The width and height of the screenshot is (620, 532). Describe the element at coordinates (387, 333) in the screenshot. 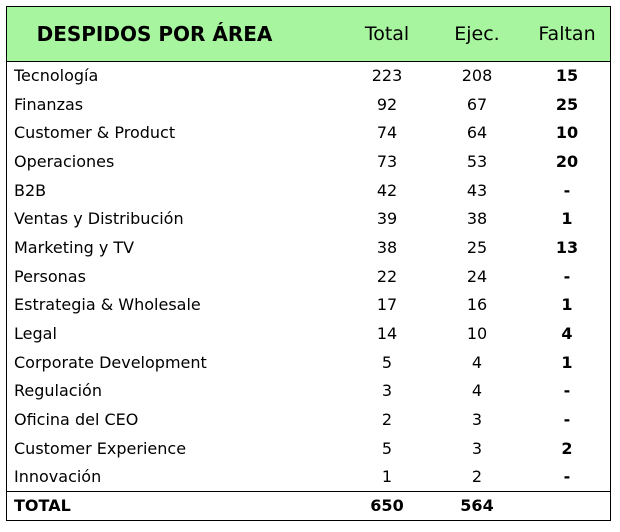

I see `total-cell: 14` at that location.